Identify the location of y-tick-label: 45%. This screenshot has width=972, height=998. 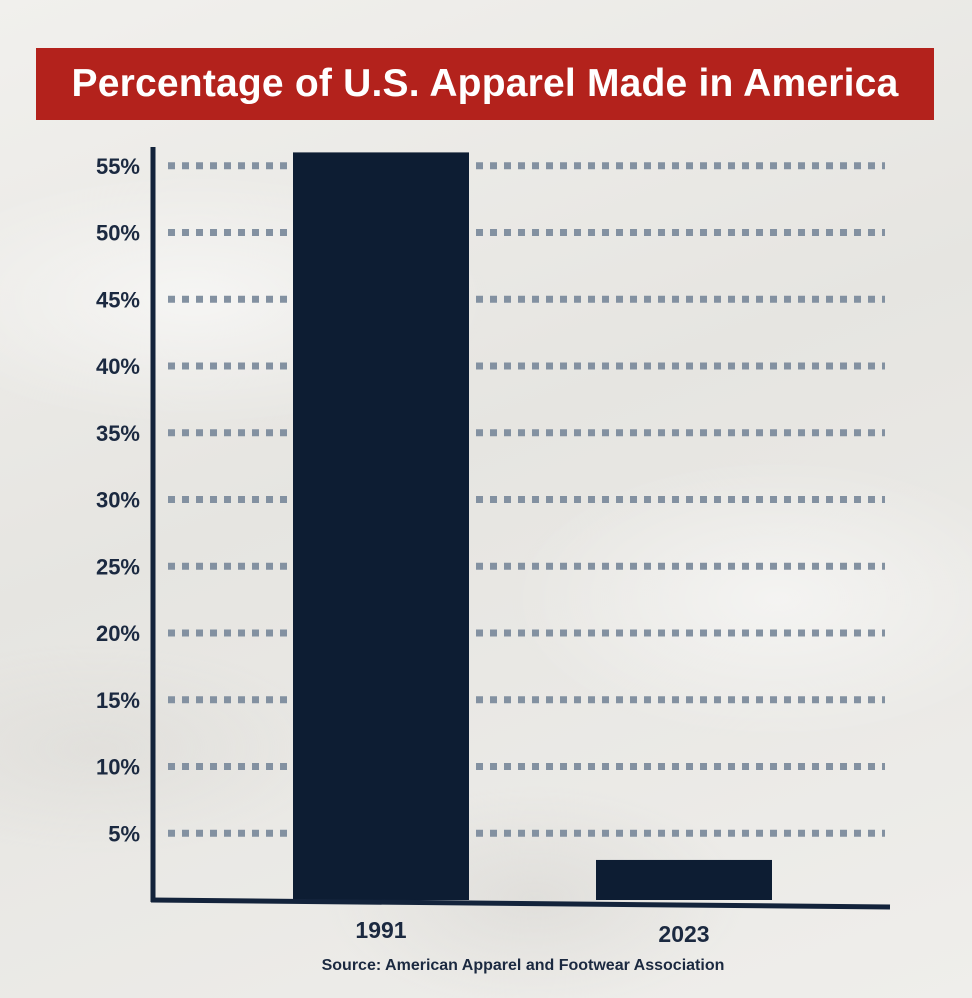
(118, 299).